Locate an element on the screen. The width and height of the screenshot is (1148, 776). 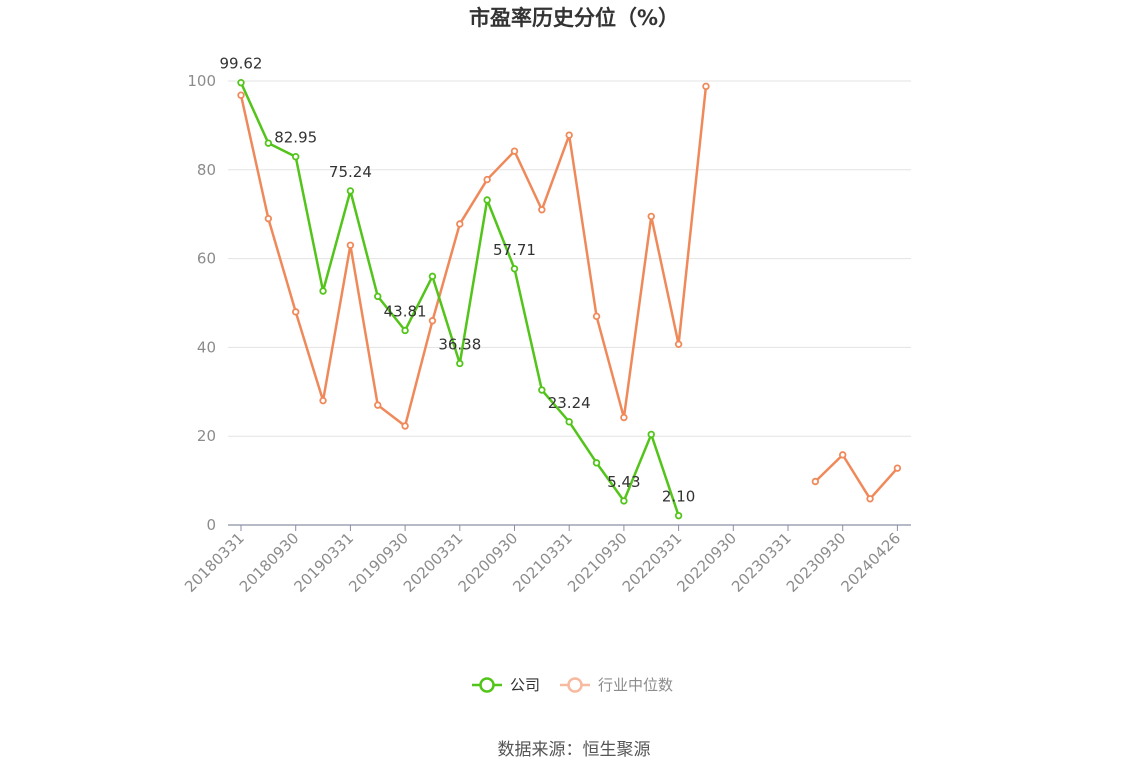
legend-item-1: 行业中位数 is located at coordinates (616, 685).